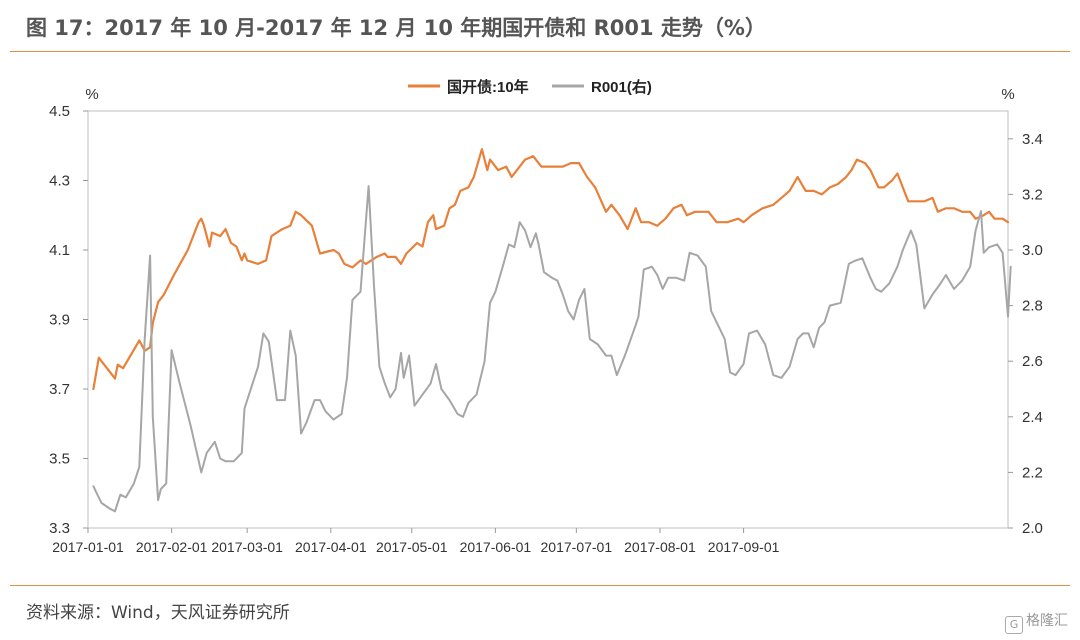 This screenshot has width=1080, height=640. I want to click on source-divider, so click(540, 585).